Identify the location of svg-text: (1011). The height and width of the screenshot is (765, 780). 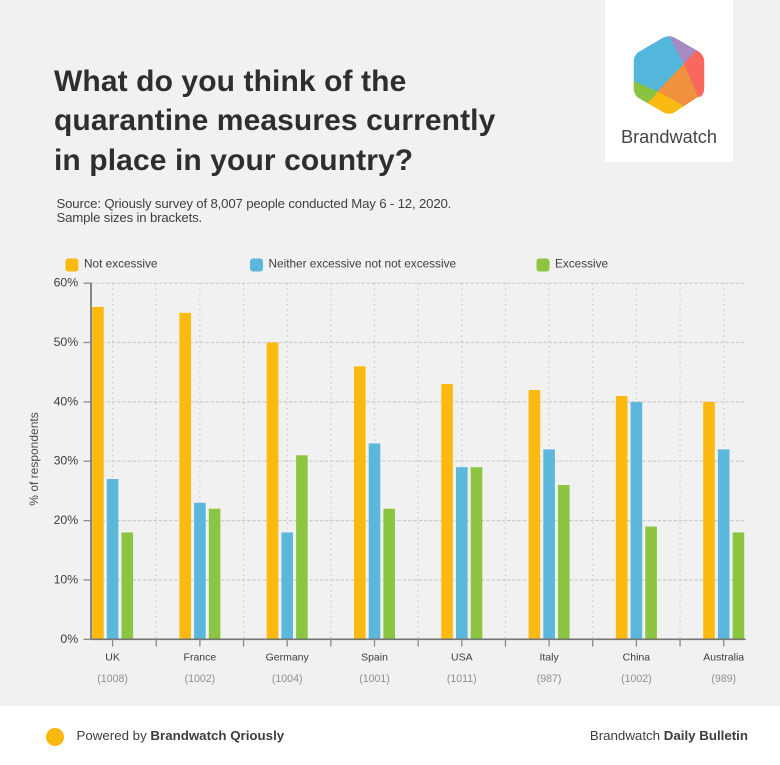
(462, 679).